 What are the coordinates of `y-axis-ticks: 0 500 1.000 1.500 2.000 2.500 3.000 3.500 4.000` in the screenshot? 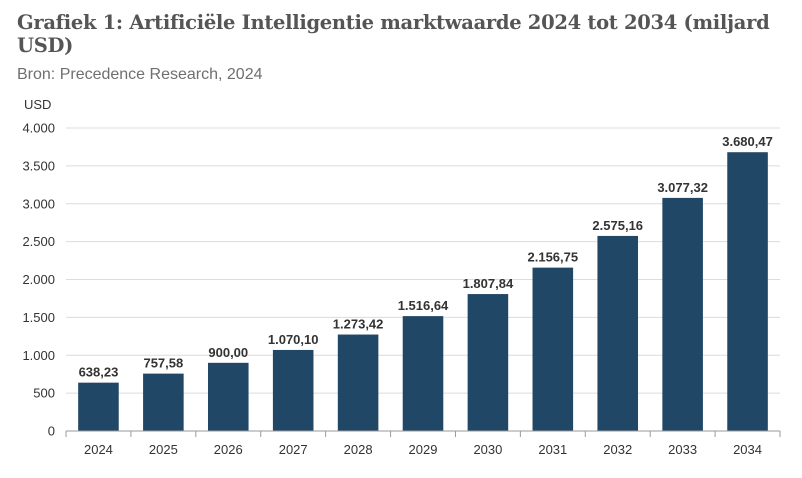 It's located at (38, 280).